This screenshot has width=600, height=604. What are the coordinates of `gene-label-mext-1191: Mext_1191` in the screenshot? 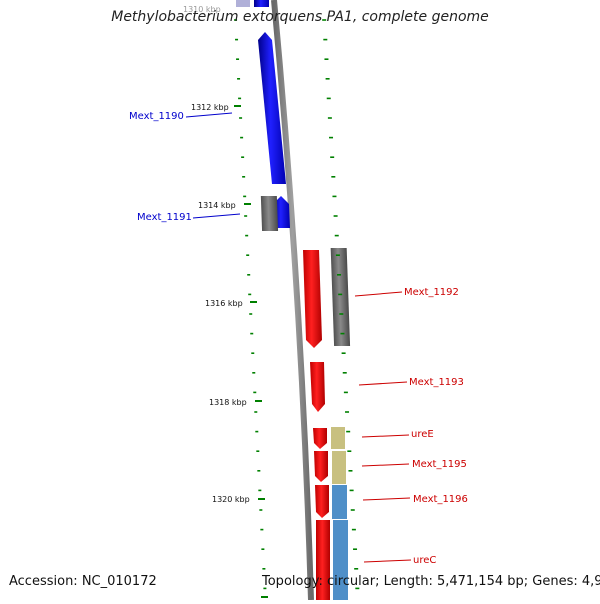 It's located at (164, 217).